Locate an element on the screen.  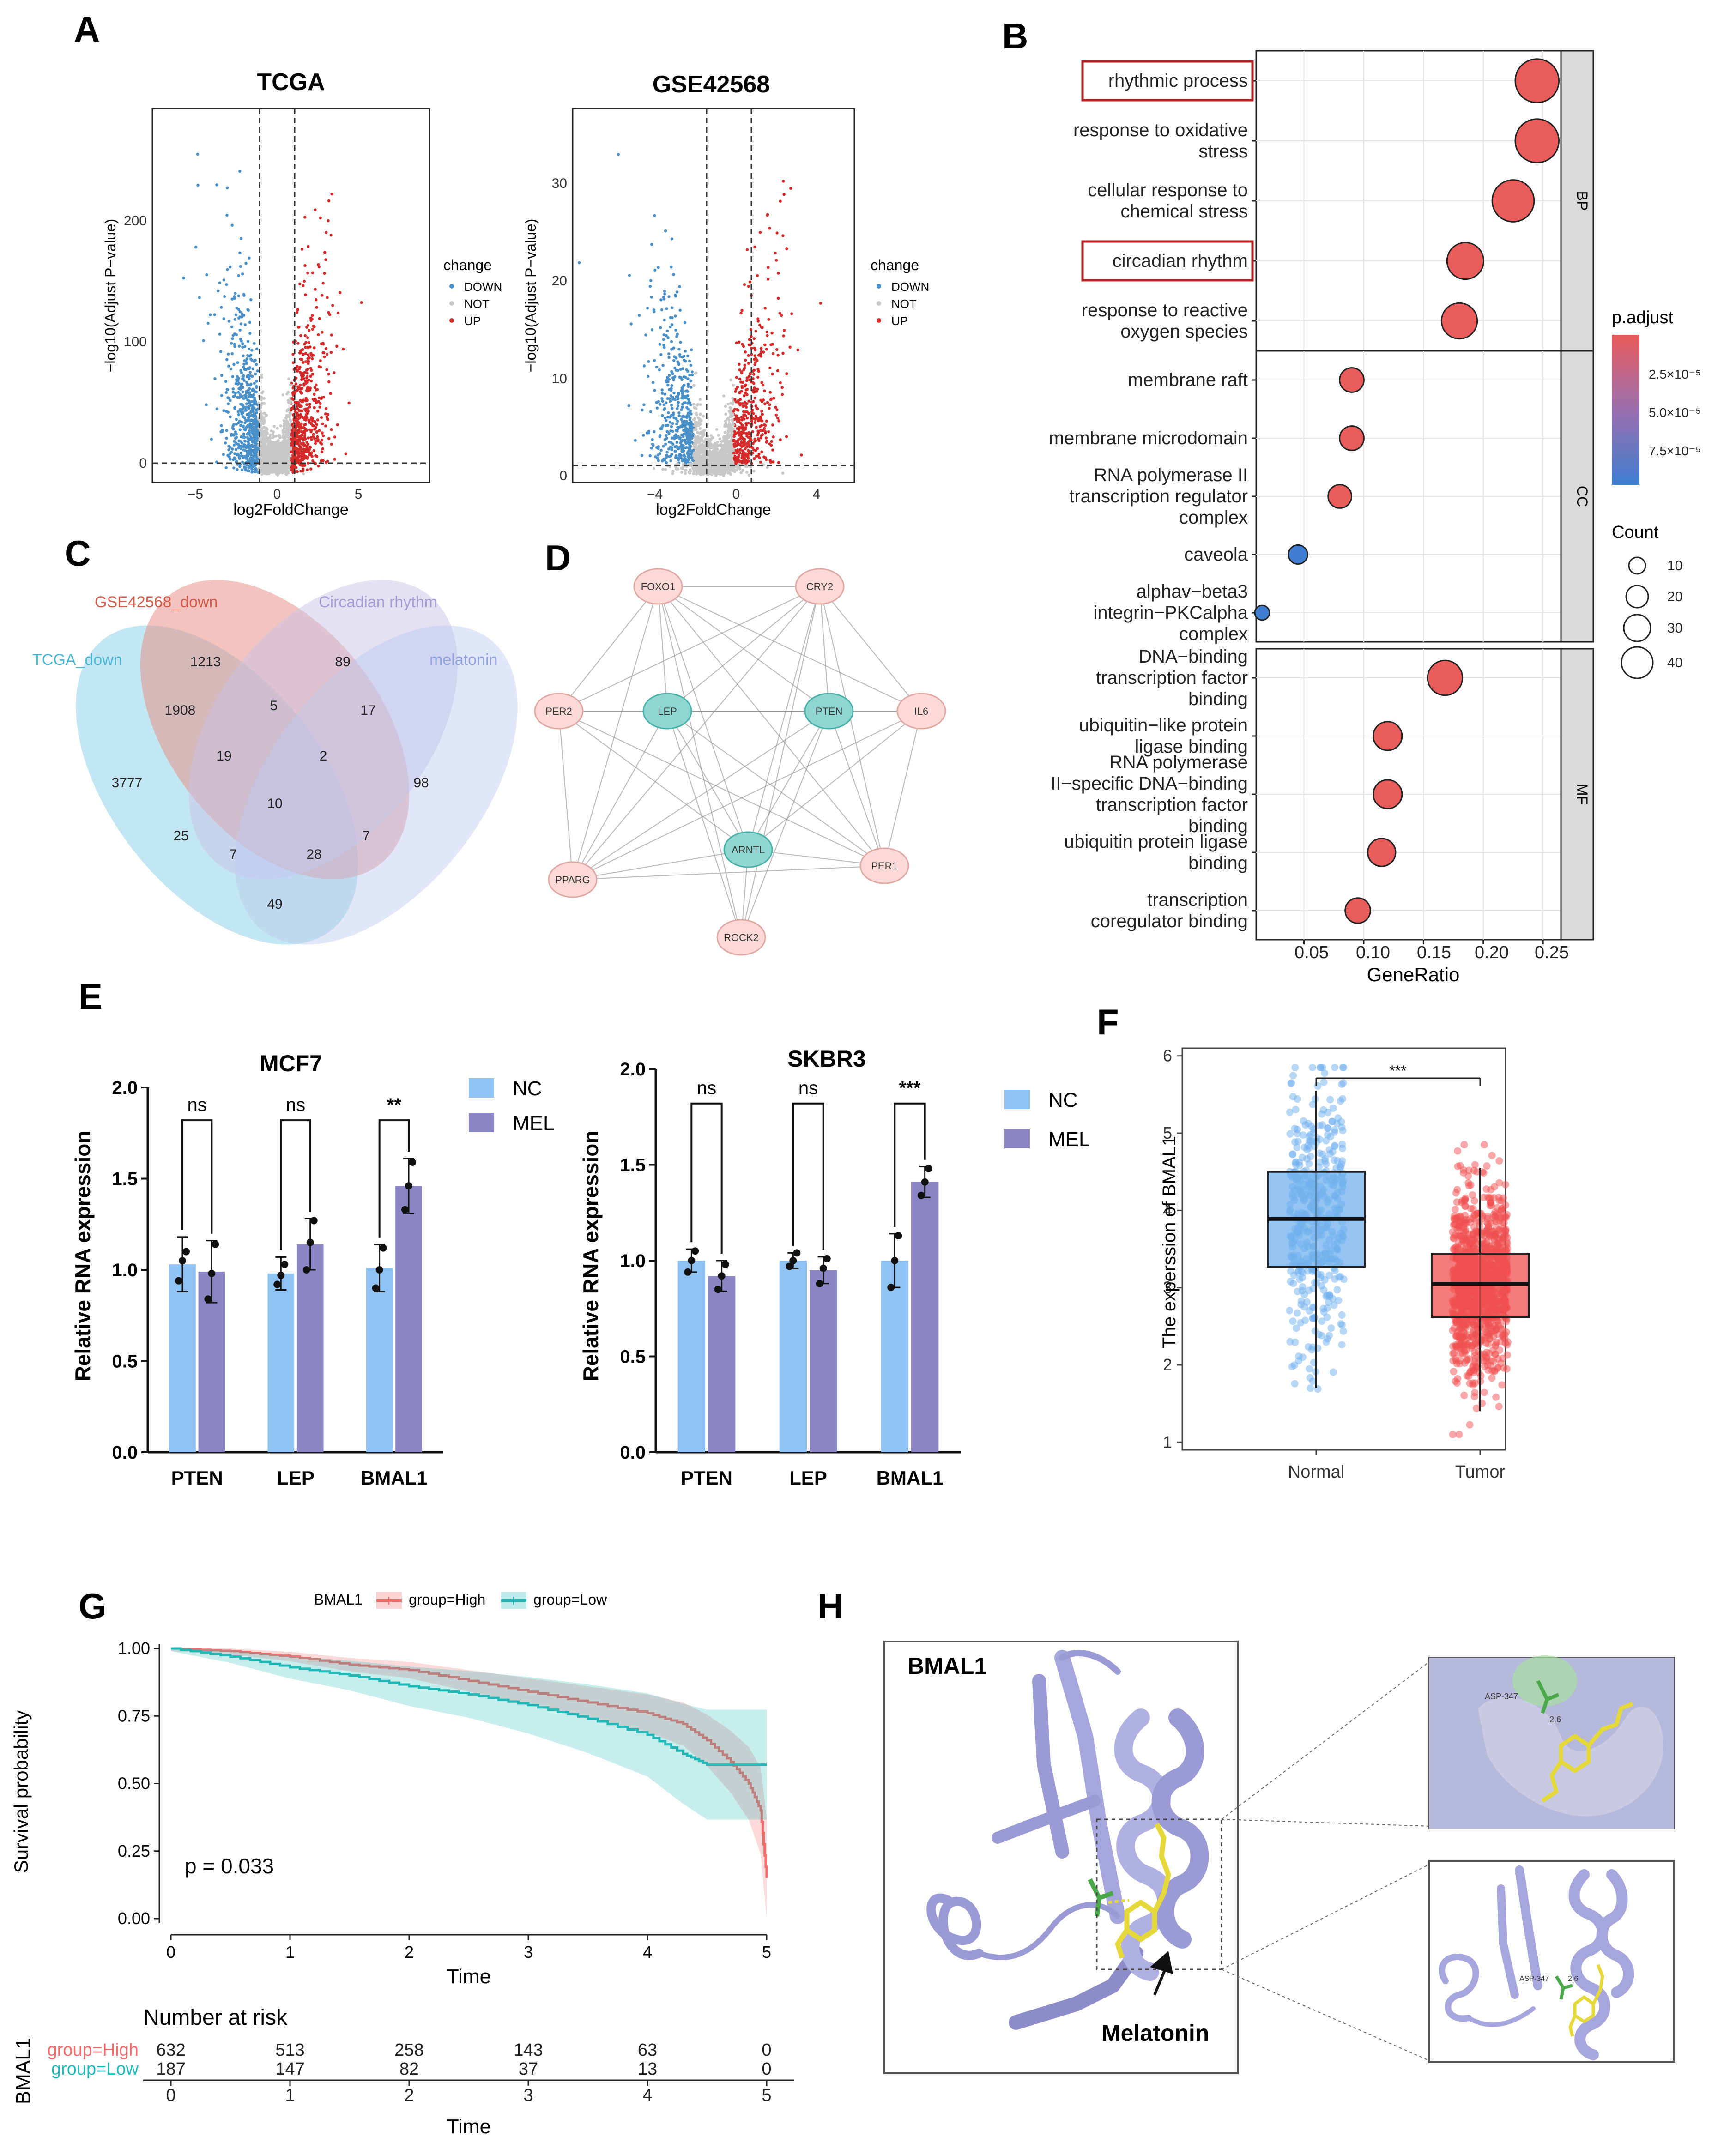
legend-up-label: UP is located at coordinates (900, 321).